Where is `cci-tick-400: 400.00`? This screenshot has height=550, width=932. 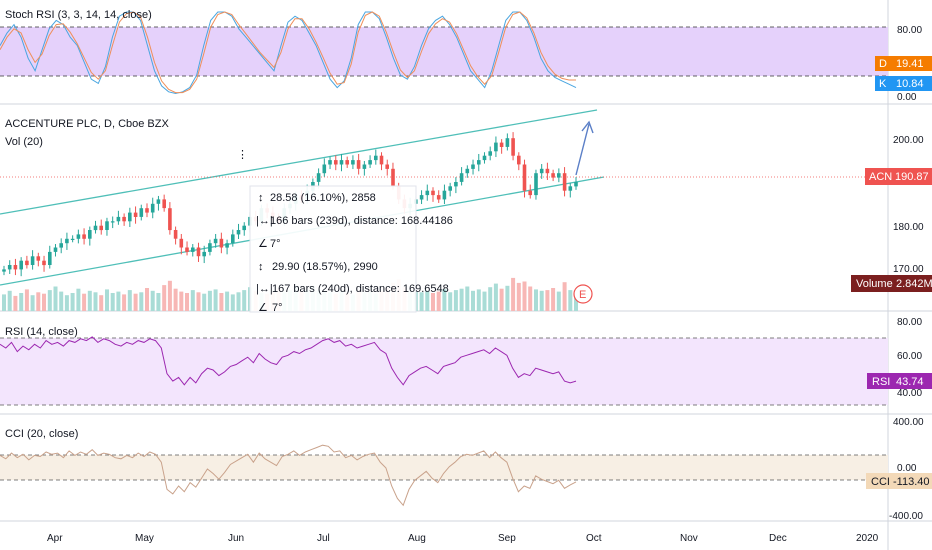
cci-tick-400: 400.00 is located at coordinates (908, 422).